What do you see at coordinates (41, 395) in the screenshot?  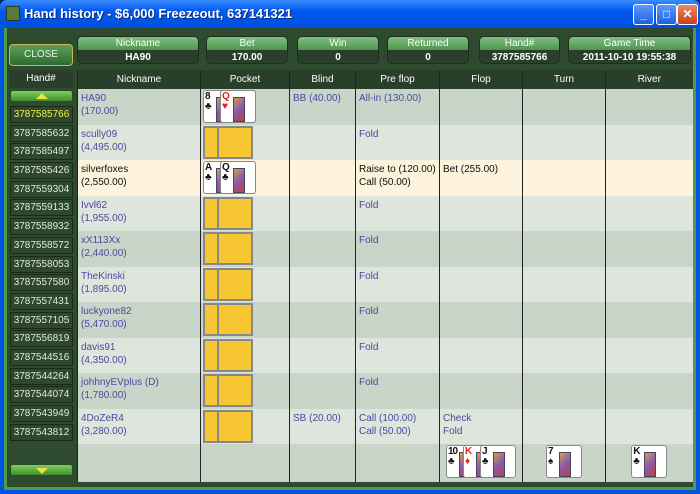 I see `hand-list-item: 3787544074` at bounding box center [41, 395].